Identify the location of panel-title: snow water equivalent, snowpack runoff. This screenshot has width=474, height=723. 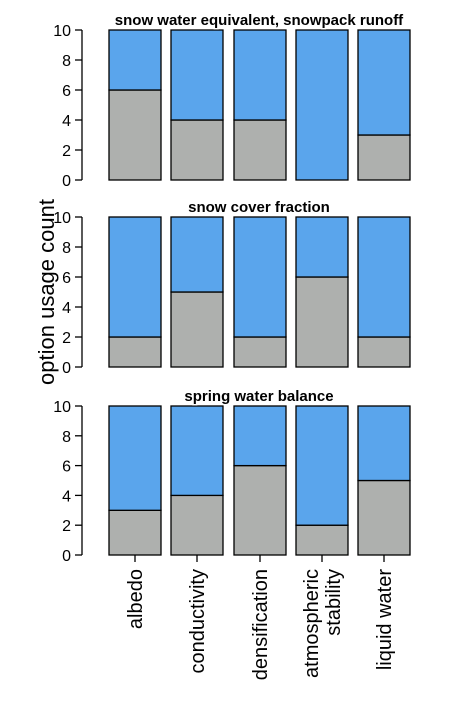
(259, 20).